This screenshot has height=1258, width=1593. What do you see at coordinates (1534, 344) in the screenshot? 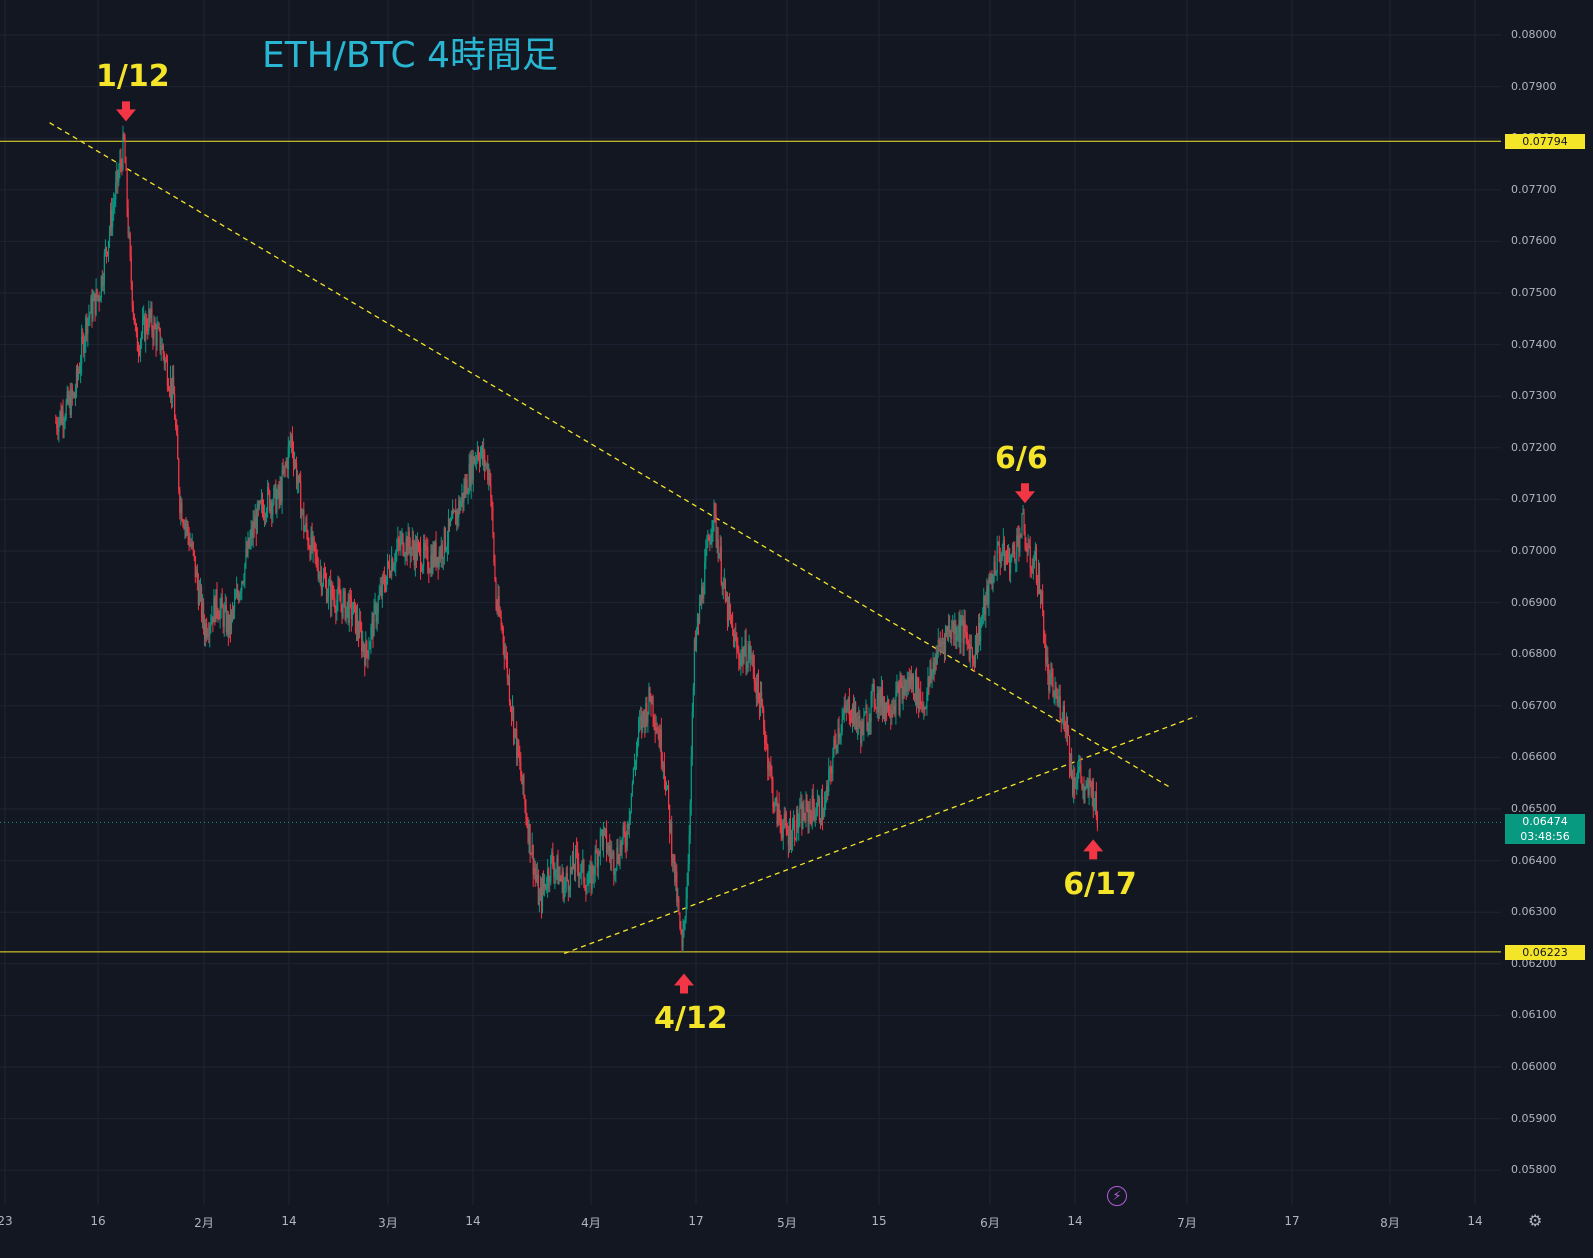
I see `price-tick-label: 0.07400` at bounding box center [1534, 344].